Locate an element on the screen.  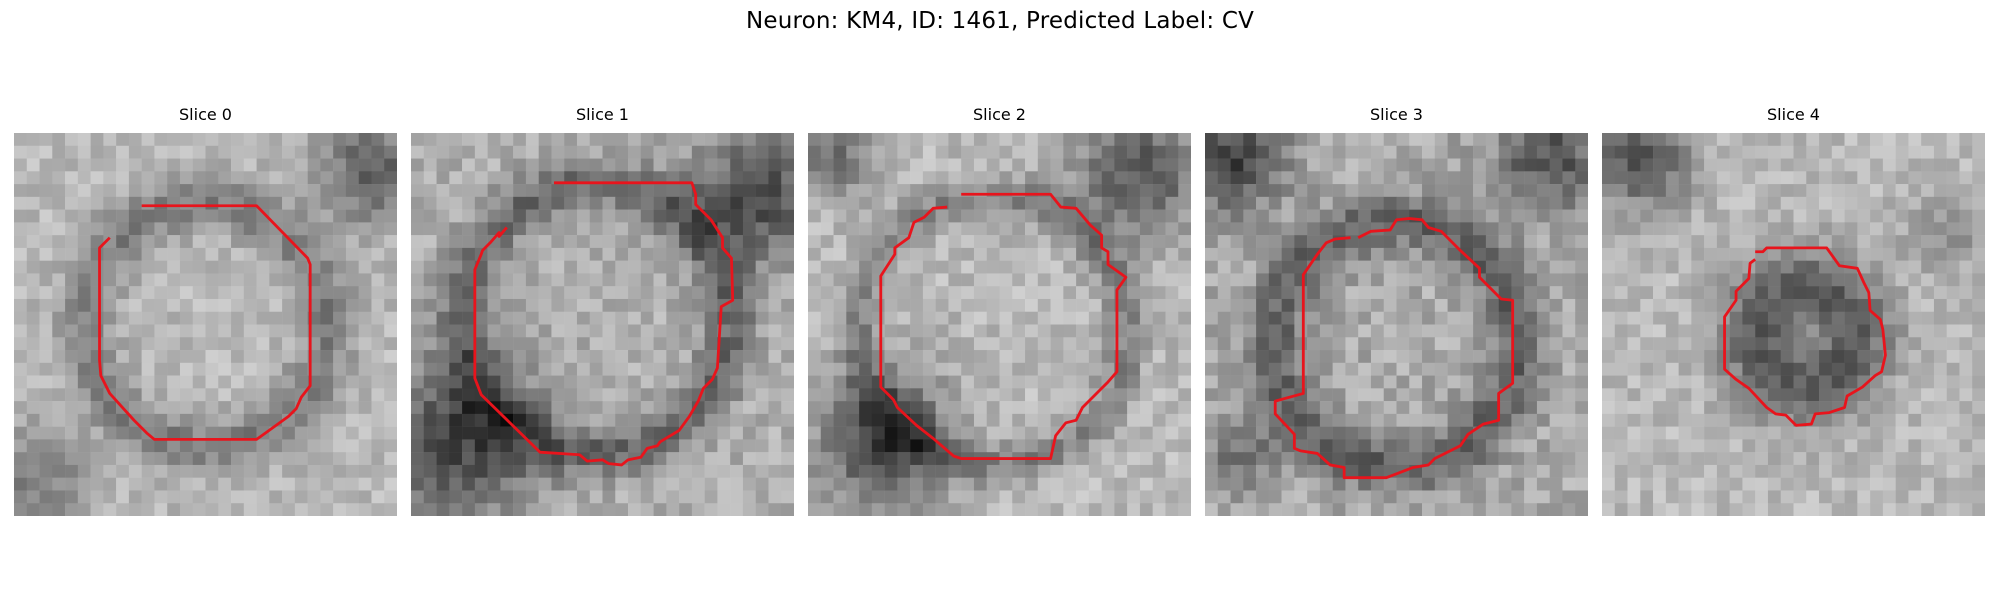
slice-title: Slice 2 is located at coordinates (999, 114).